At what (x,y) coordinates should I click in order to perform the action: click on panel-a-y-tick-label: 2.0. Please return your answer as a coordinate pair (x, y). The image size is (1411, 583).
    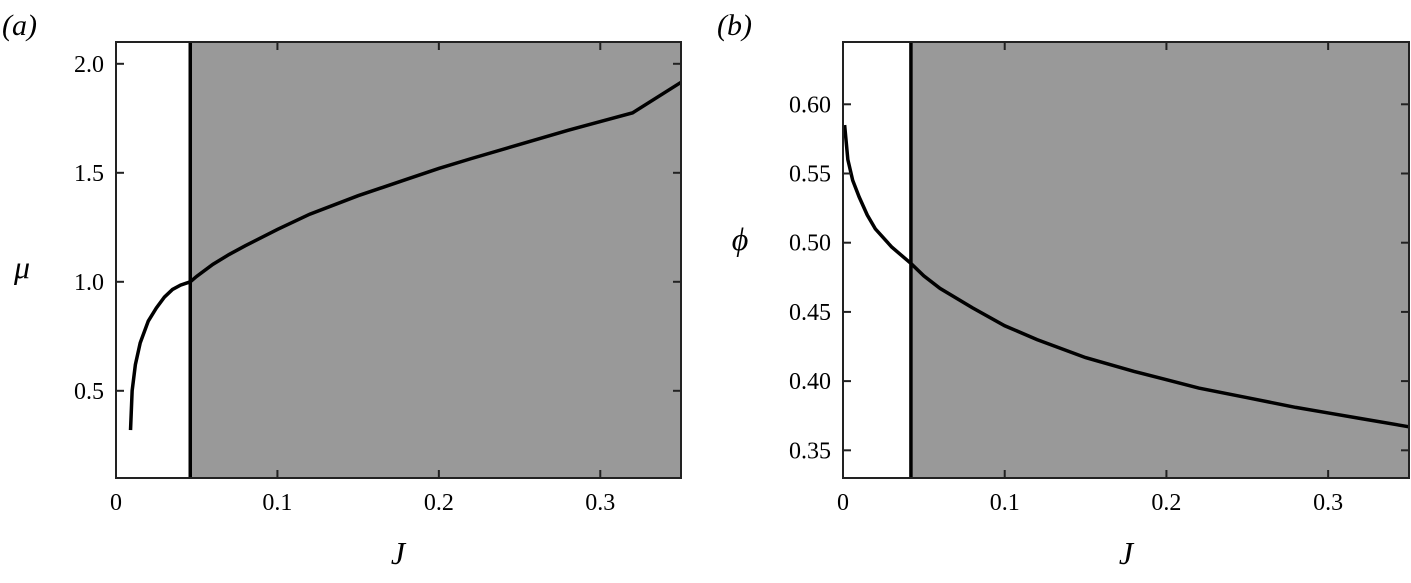
    Looking at the image, I should click on (89, 65).